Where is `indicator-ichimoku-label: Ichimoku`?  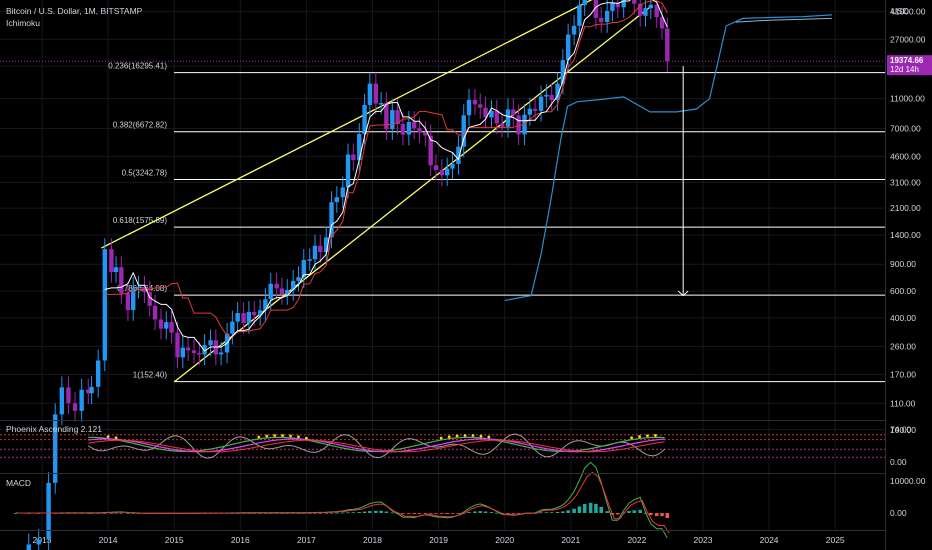 indicator-ichimoku-label: Ichimoku is located at coordinates (23, 23).